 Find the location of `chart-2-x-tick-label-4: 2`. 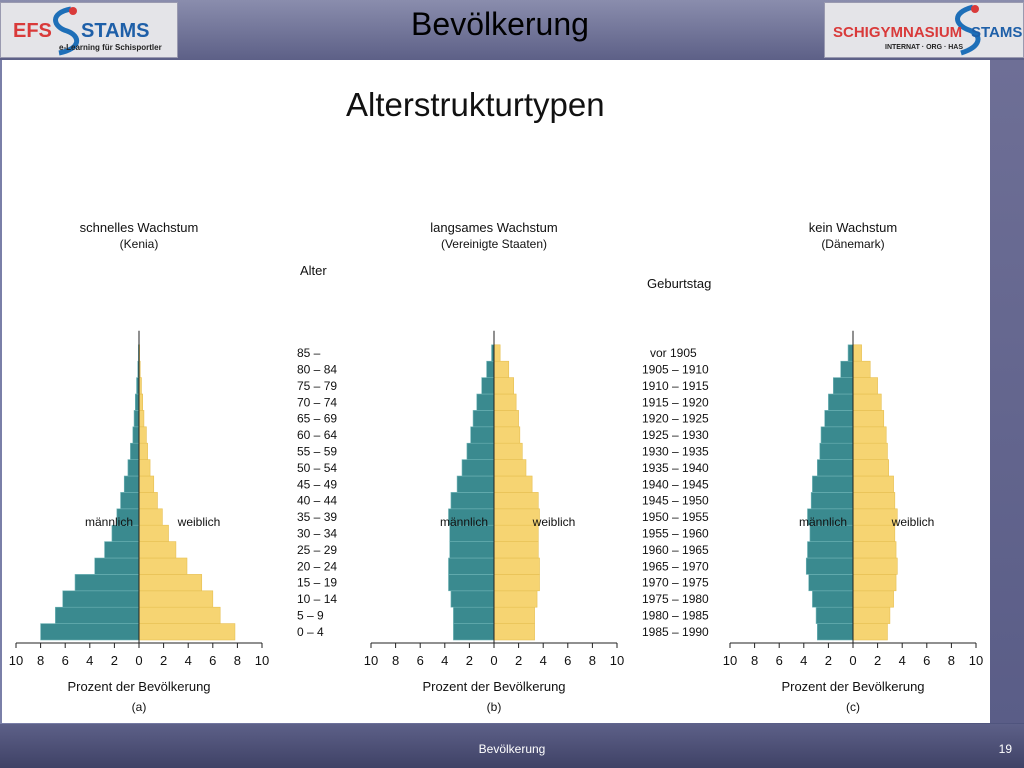

chart-2-x-tick-label-4: 2 is located at coordinates (828, 660).